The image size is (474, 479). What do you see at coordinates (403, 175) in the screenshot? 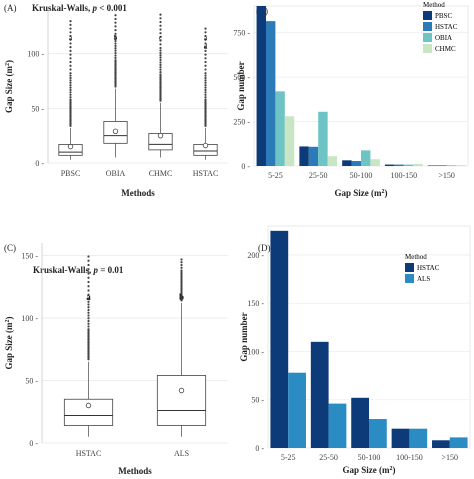
I see `x-tick-1-3: 100-150` at bounding box center [403, 175].